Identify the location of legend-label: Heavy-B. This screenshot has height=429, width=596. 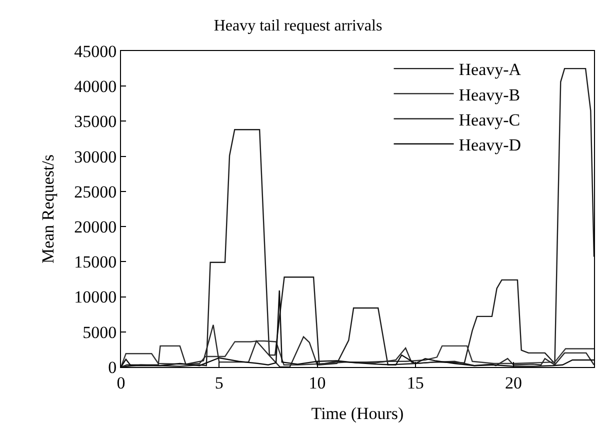
(489, 94).